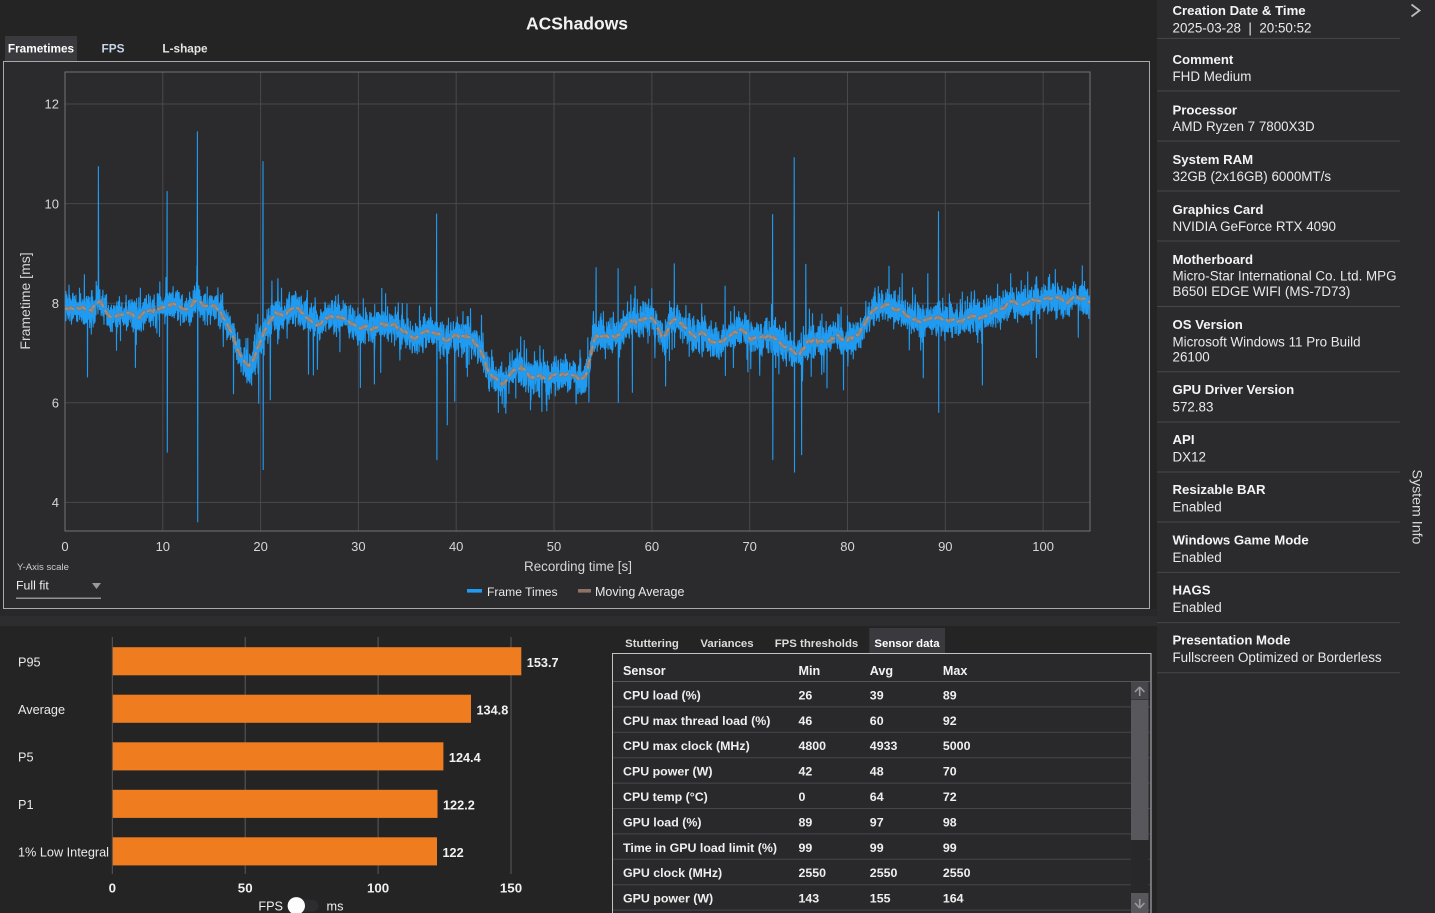  What do you see at coordinates (543, 663) in the screenshot?
I see `svg-text: 153.7` at bounding box center [543, 663].